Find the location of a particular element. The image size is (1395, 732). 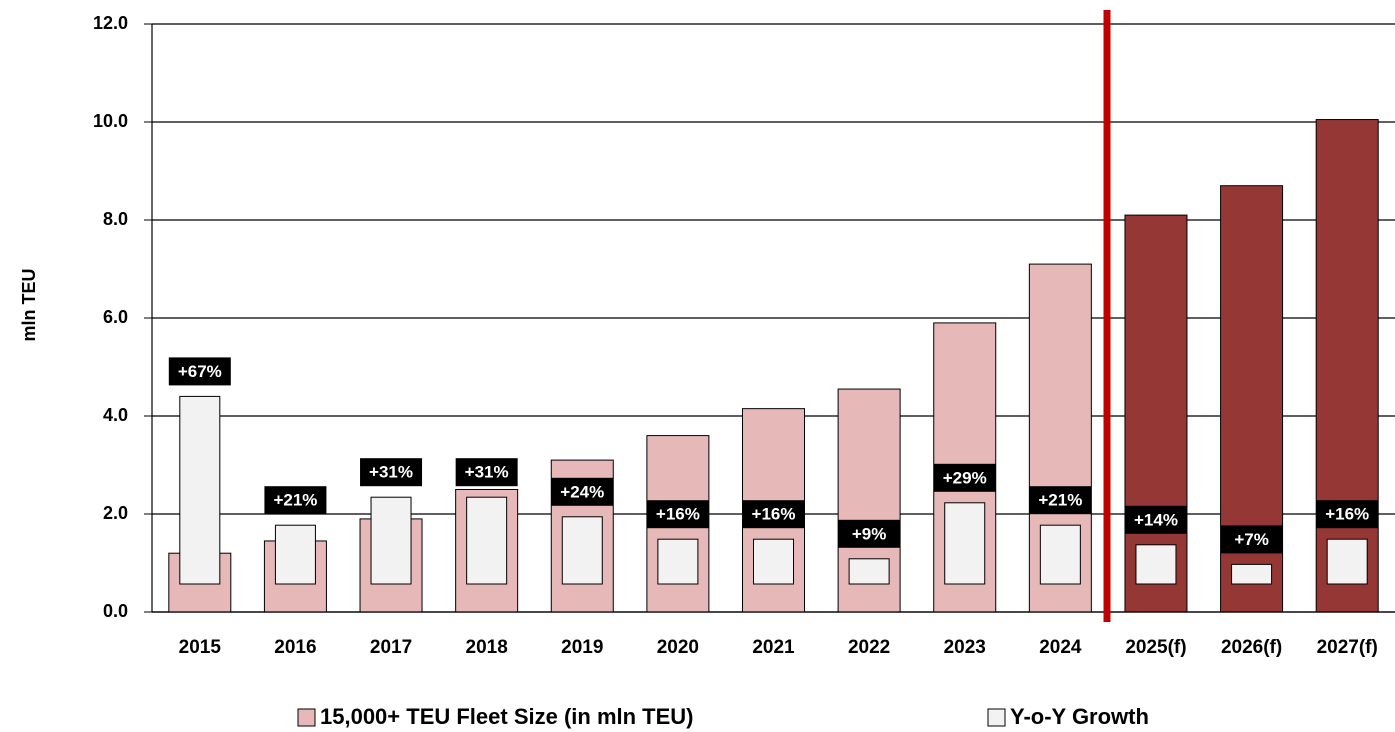

y-tick-label: 12.0 is located at coordinates (110, 23).